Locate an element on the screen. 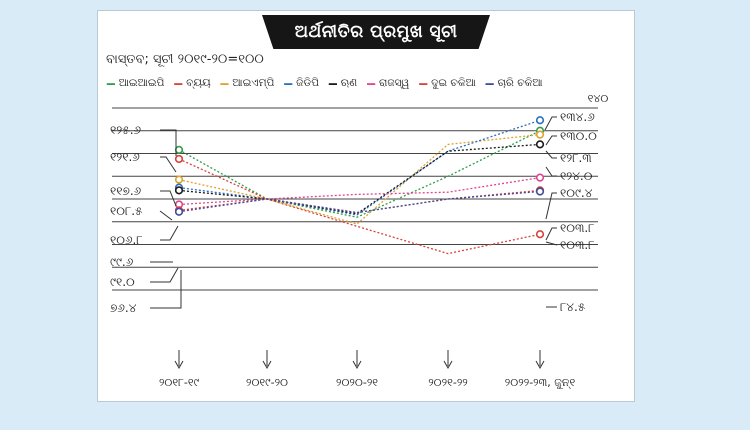 This screenshot has width=750, height=430. legend-item-four-wheeler: ‒ ଚାରି ଚକିଆ is located at coordinates (513, 83).